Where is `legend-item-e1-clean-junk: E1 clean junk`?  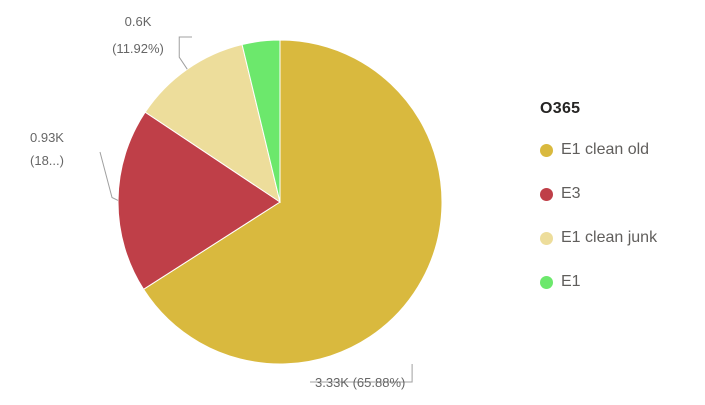 legend-item-e1-clean-junk: E1 clean junk is located at coordinates (598, 238).